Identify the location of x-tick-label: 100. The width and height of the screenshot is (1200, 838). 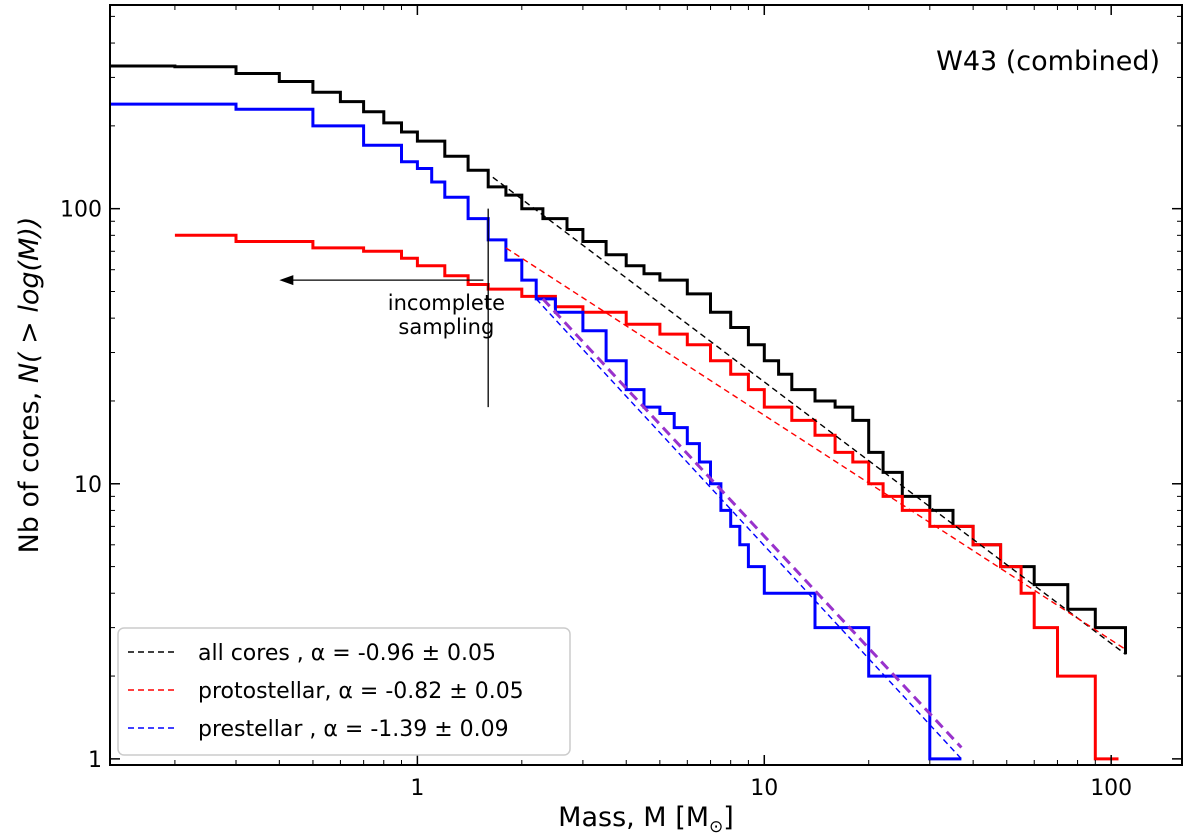
(1111, 788).